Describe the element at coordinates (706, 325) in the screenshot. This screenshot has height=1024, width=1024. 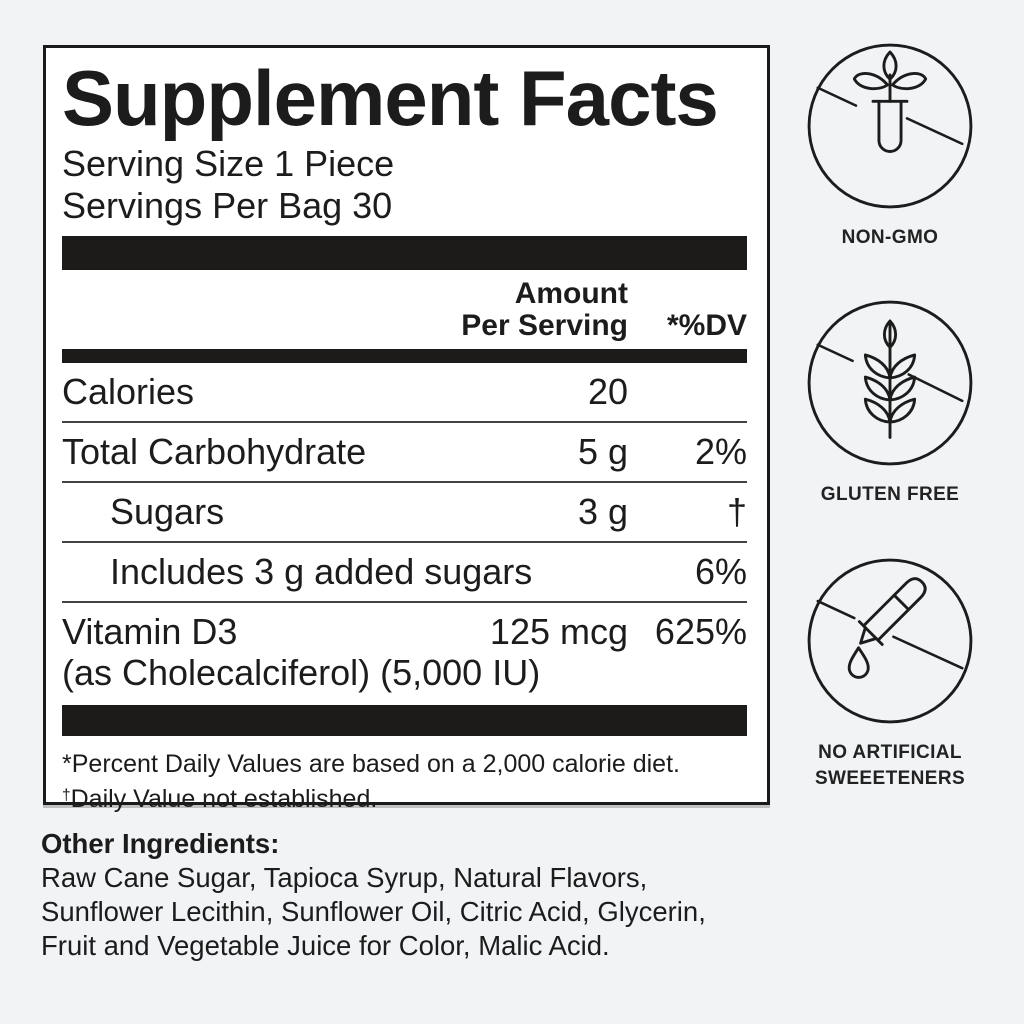
I see `column-header-dv: *%DV` at that location.